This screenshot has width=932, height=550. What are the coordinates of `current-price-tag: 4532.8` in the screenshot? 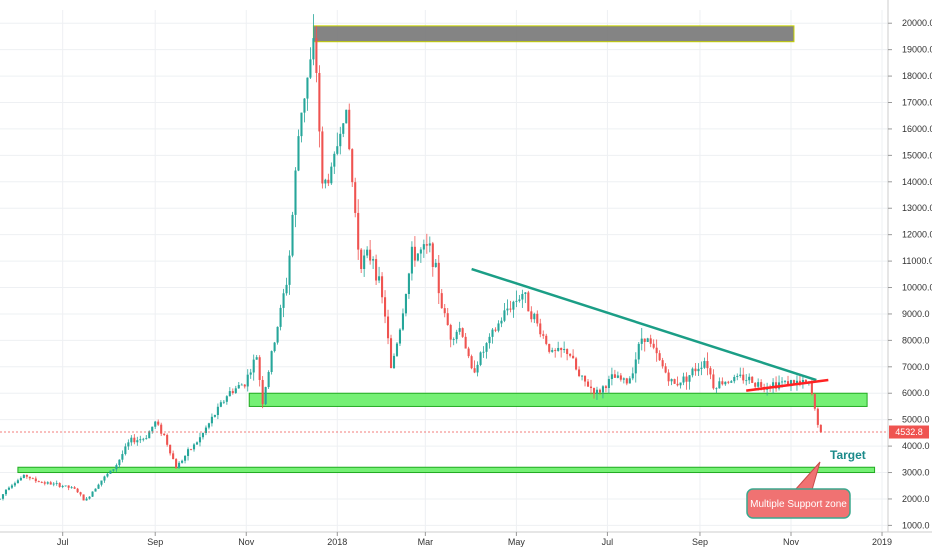 It's located at (909, 432).